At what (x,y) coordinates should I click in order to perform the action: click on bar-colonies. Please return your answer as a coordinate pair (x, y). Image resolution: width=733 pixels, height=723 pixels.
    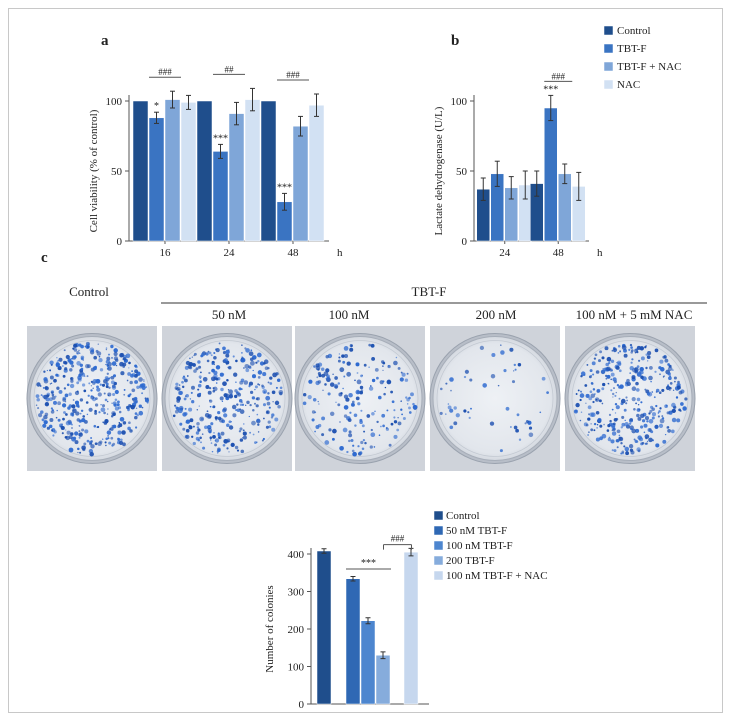
    Looking at the image, I should click on (353, 641).